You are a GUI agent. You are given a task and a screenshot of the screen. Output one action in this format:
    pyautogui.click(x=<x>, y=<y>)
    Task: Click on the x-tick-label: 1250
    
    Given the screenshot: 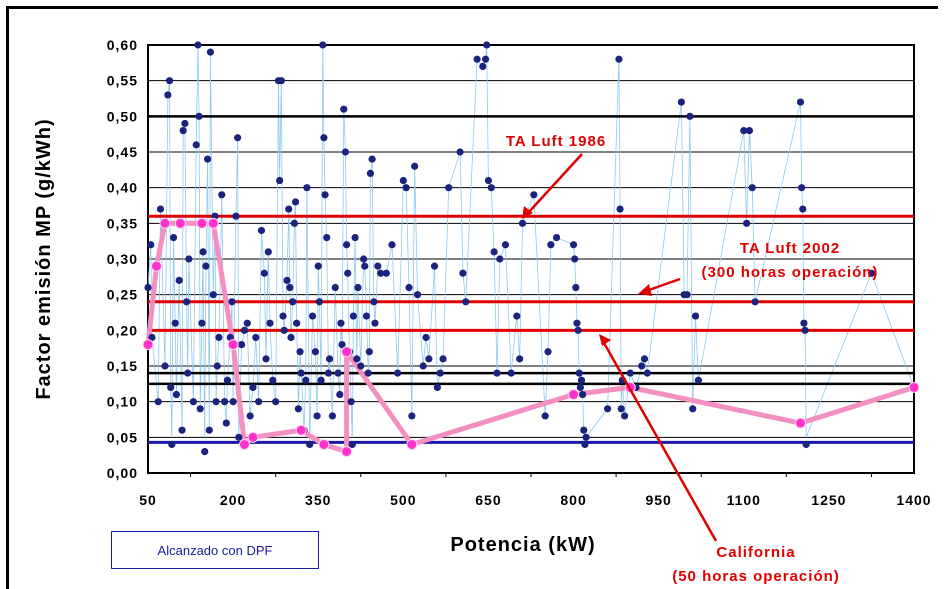 What is the action you would take?
    pyautogui.click(x=828, y=500)
    